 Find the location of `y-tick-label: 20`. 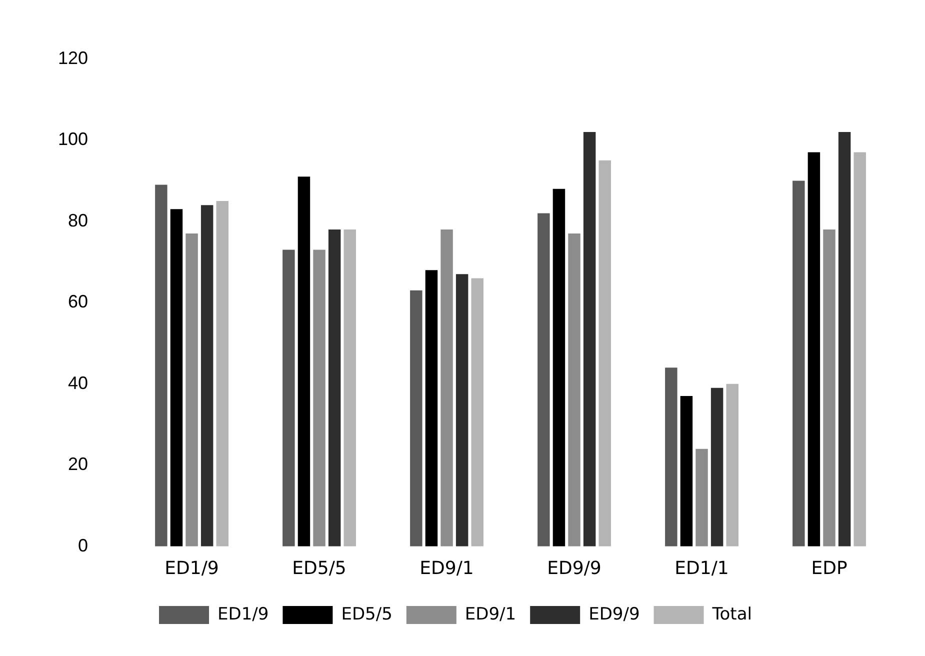

y-tick-label: 20 is located at coordinates (78, 464).